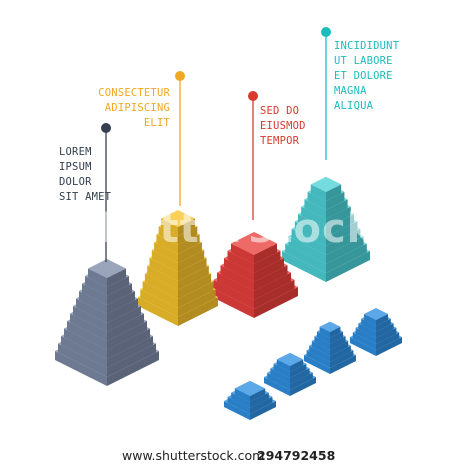  What do you see at coordinates (280, 141) in the screenshot?
I see `label-sed-line: TEMPOR` at bounding box center [280, 141].